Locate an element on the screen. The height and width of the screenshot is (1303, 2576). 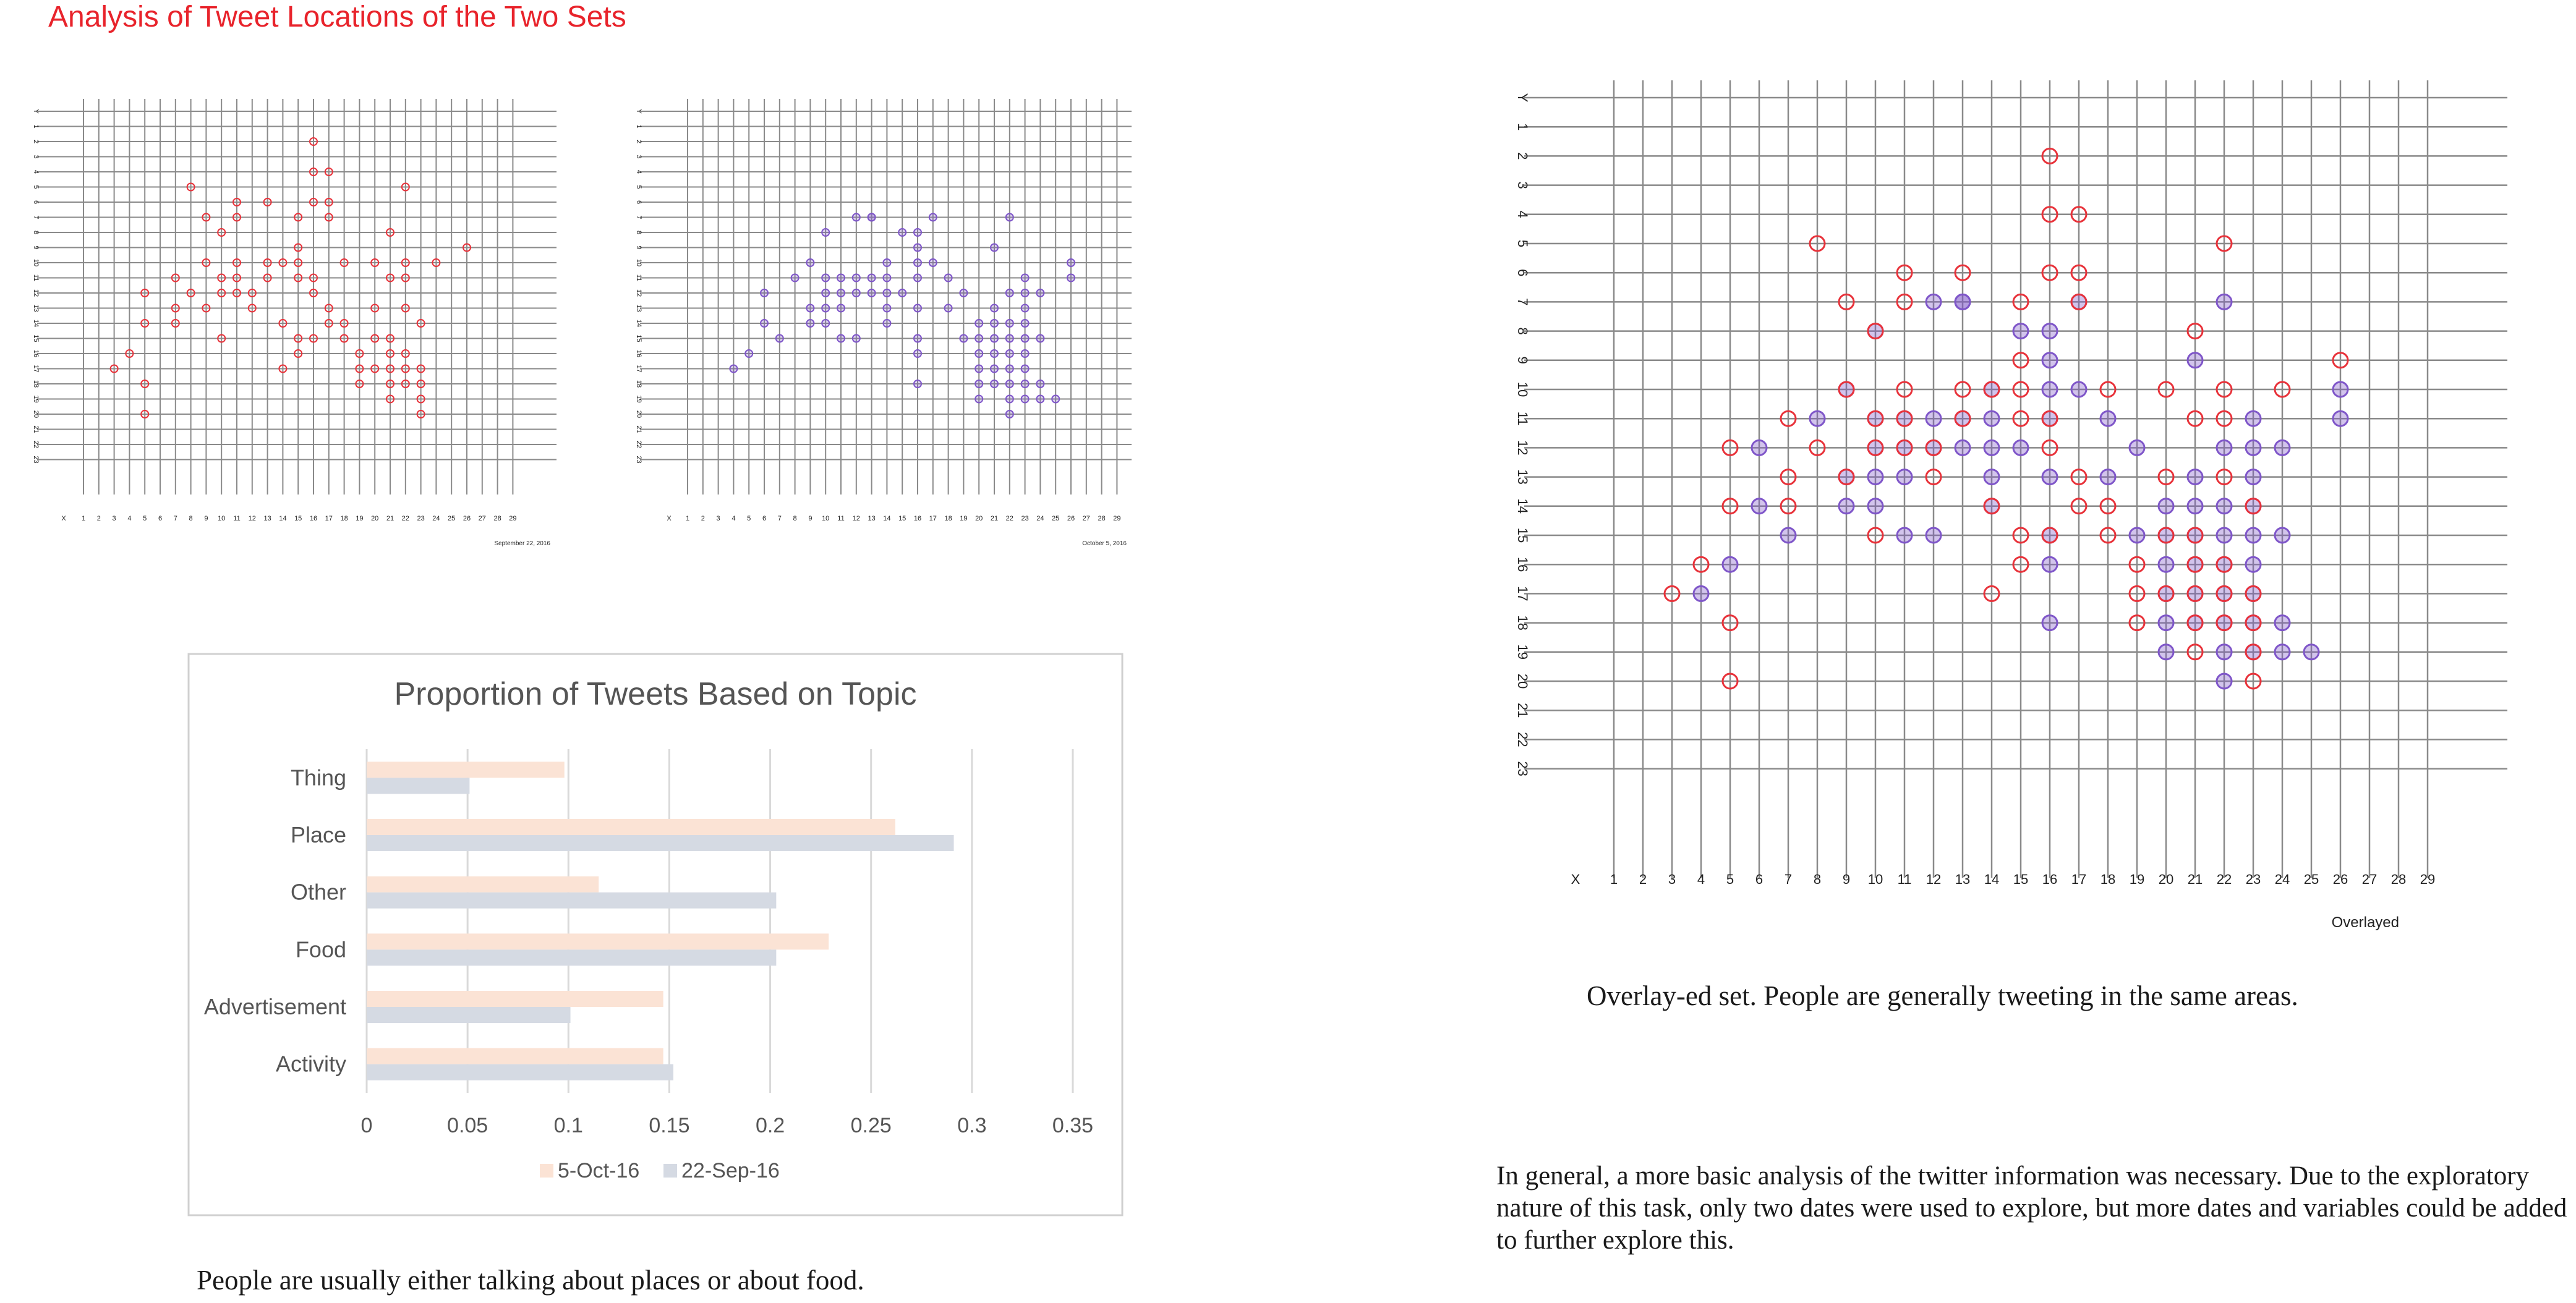
x-tick-label: 23 is located at coordinates (1024, 518).